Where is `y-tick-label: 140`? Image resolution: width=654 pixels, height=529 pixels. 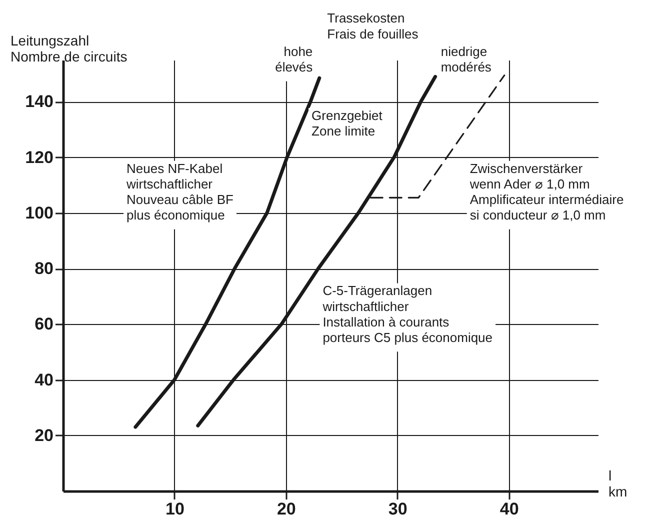 y-tick-label: 140 is located at coordinates (39, 102).